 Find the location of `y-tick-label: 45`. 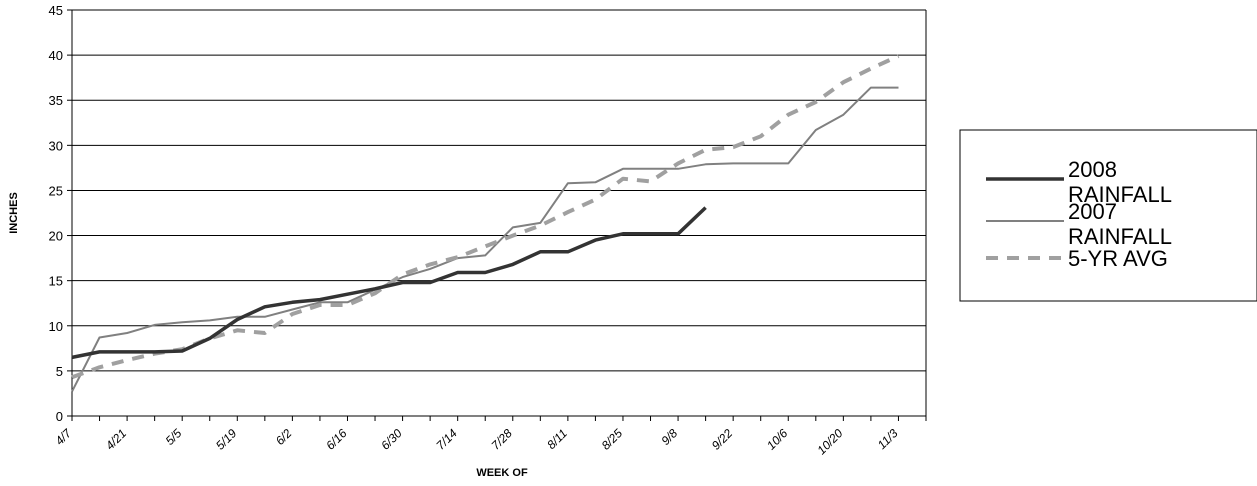

y-tick-label: 45 is located at coordinates (56, 10).